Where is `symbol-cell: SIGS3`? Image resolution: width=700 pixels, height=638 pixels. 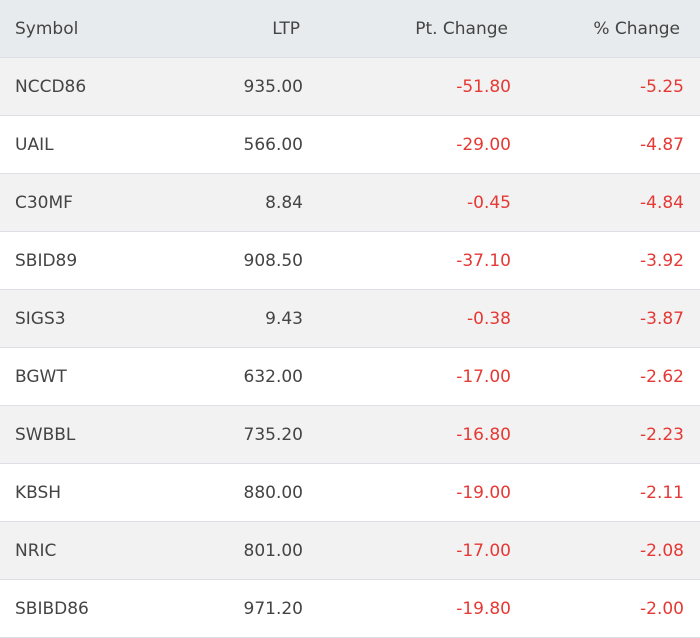 symbol-cell: SIGS3 is located at coordinates (90, 318).